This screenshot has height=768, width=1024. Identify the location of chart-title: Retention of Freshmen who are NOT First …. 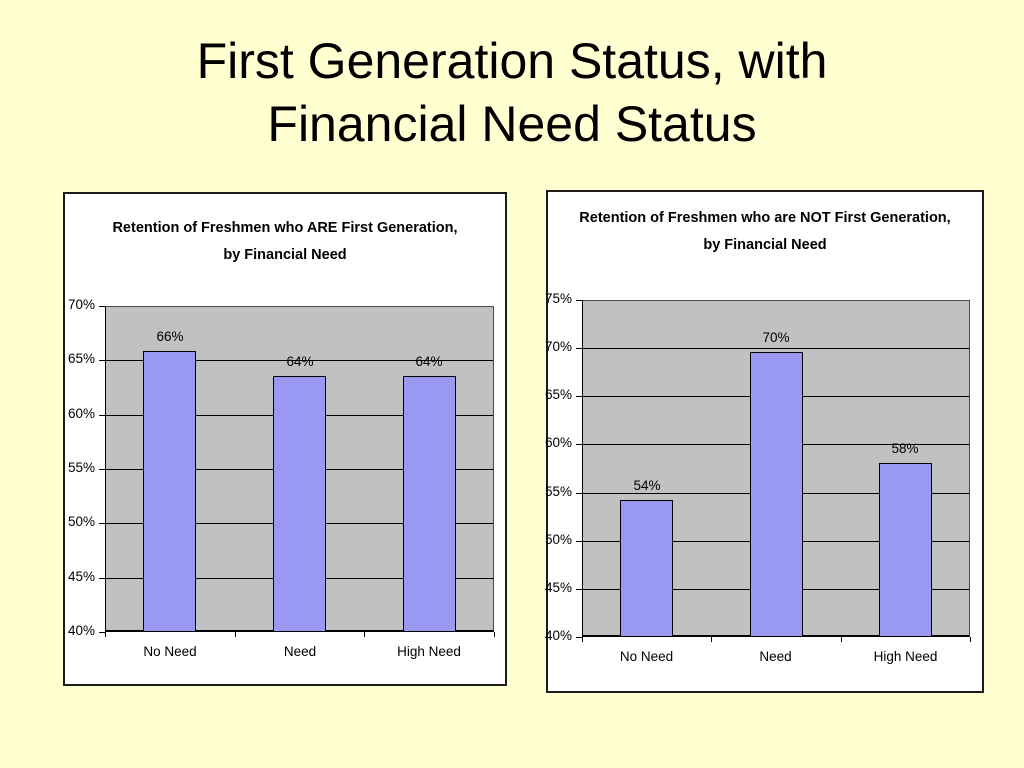
(765, 232).